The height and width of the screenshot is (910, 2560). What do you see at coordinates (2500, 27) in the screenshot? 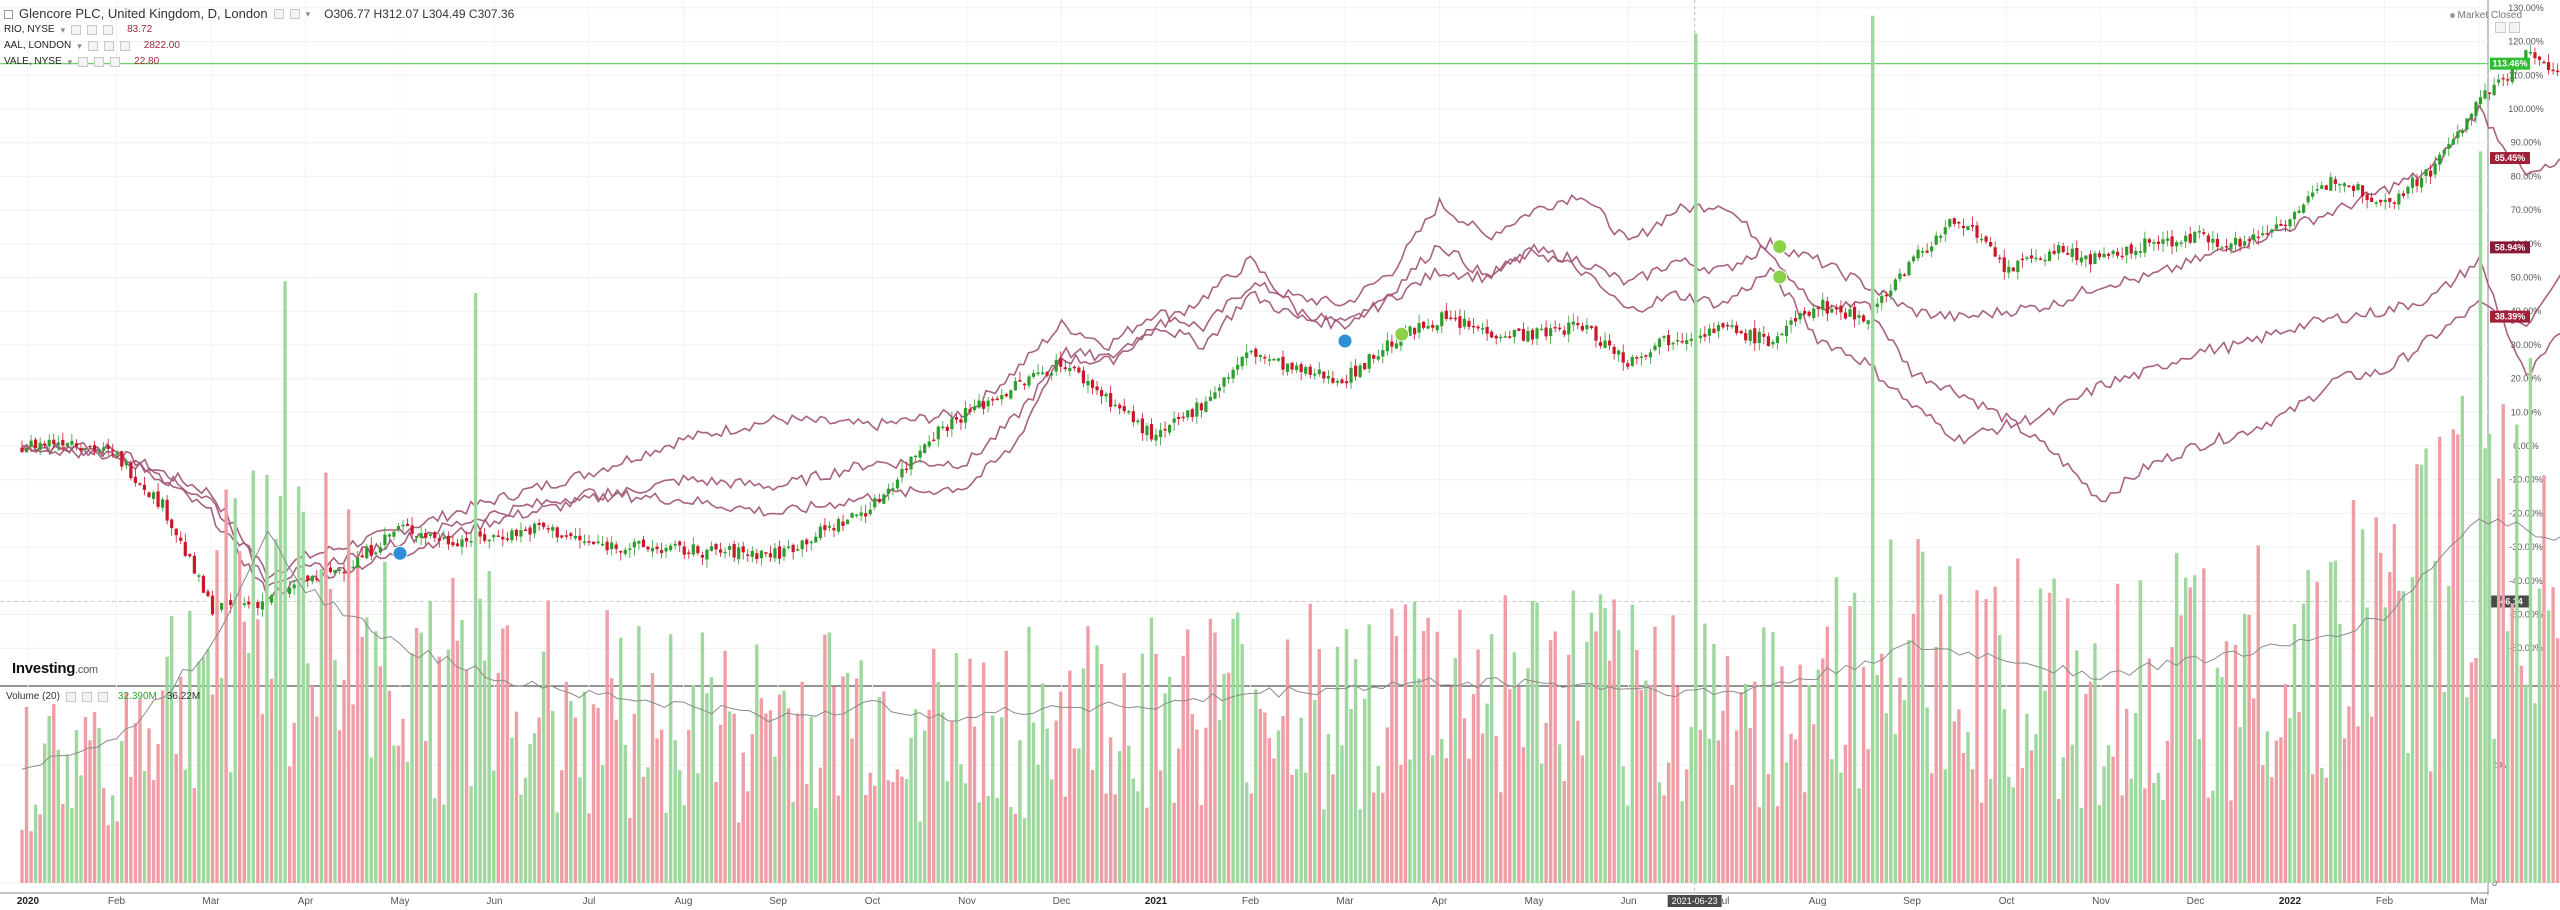
I see `maximize-icon` at bounding box center [2500, 27].